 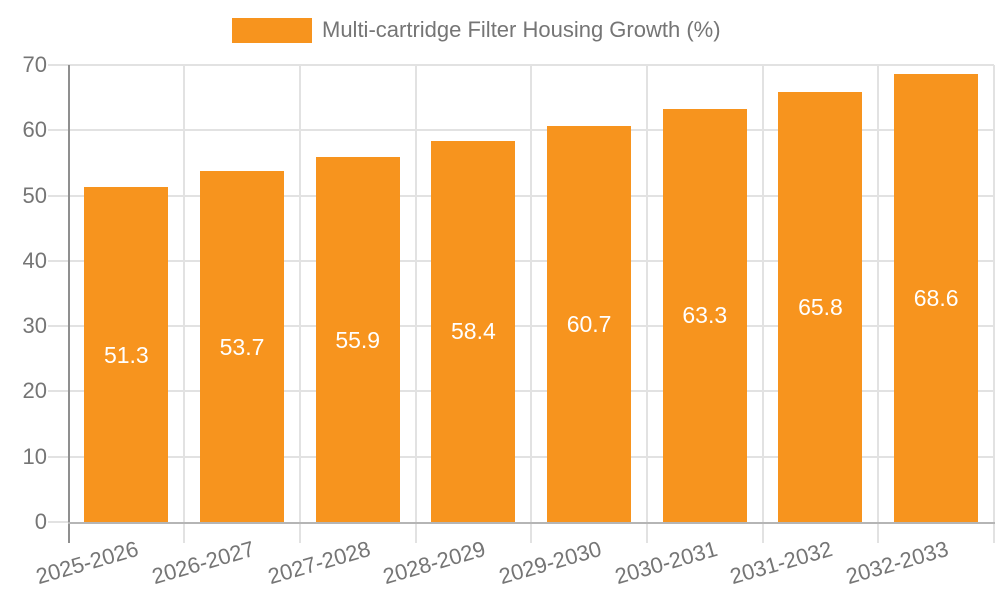 What do you see at coordinates (87, 563) in the screenshot?
I see `x-axis-tick-label: 2025-2026` at bounding box center [87, 563].